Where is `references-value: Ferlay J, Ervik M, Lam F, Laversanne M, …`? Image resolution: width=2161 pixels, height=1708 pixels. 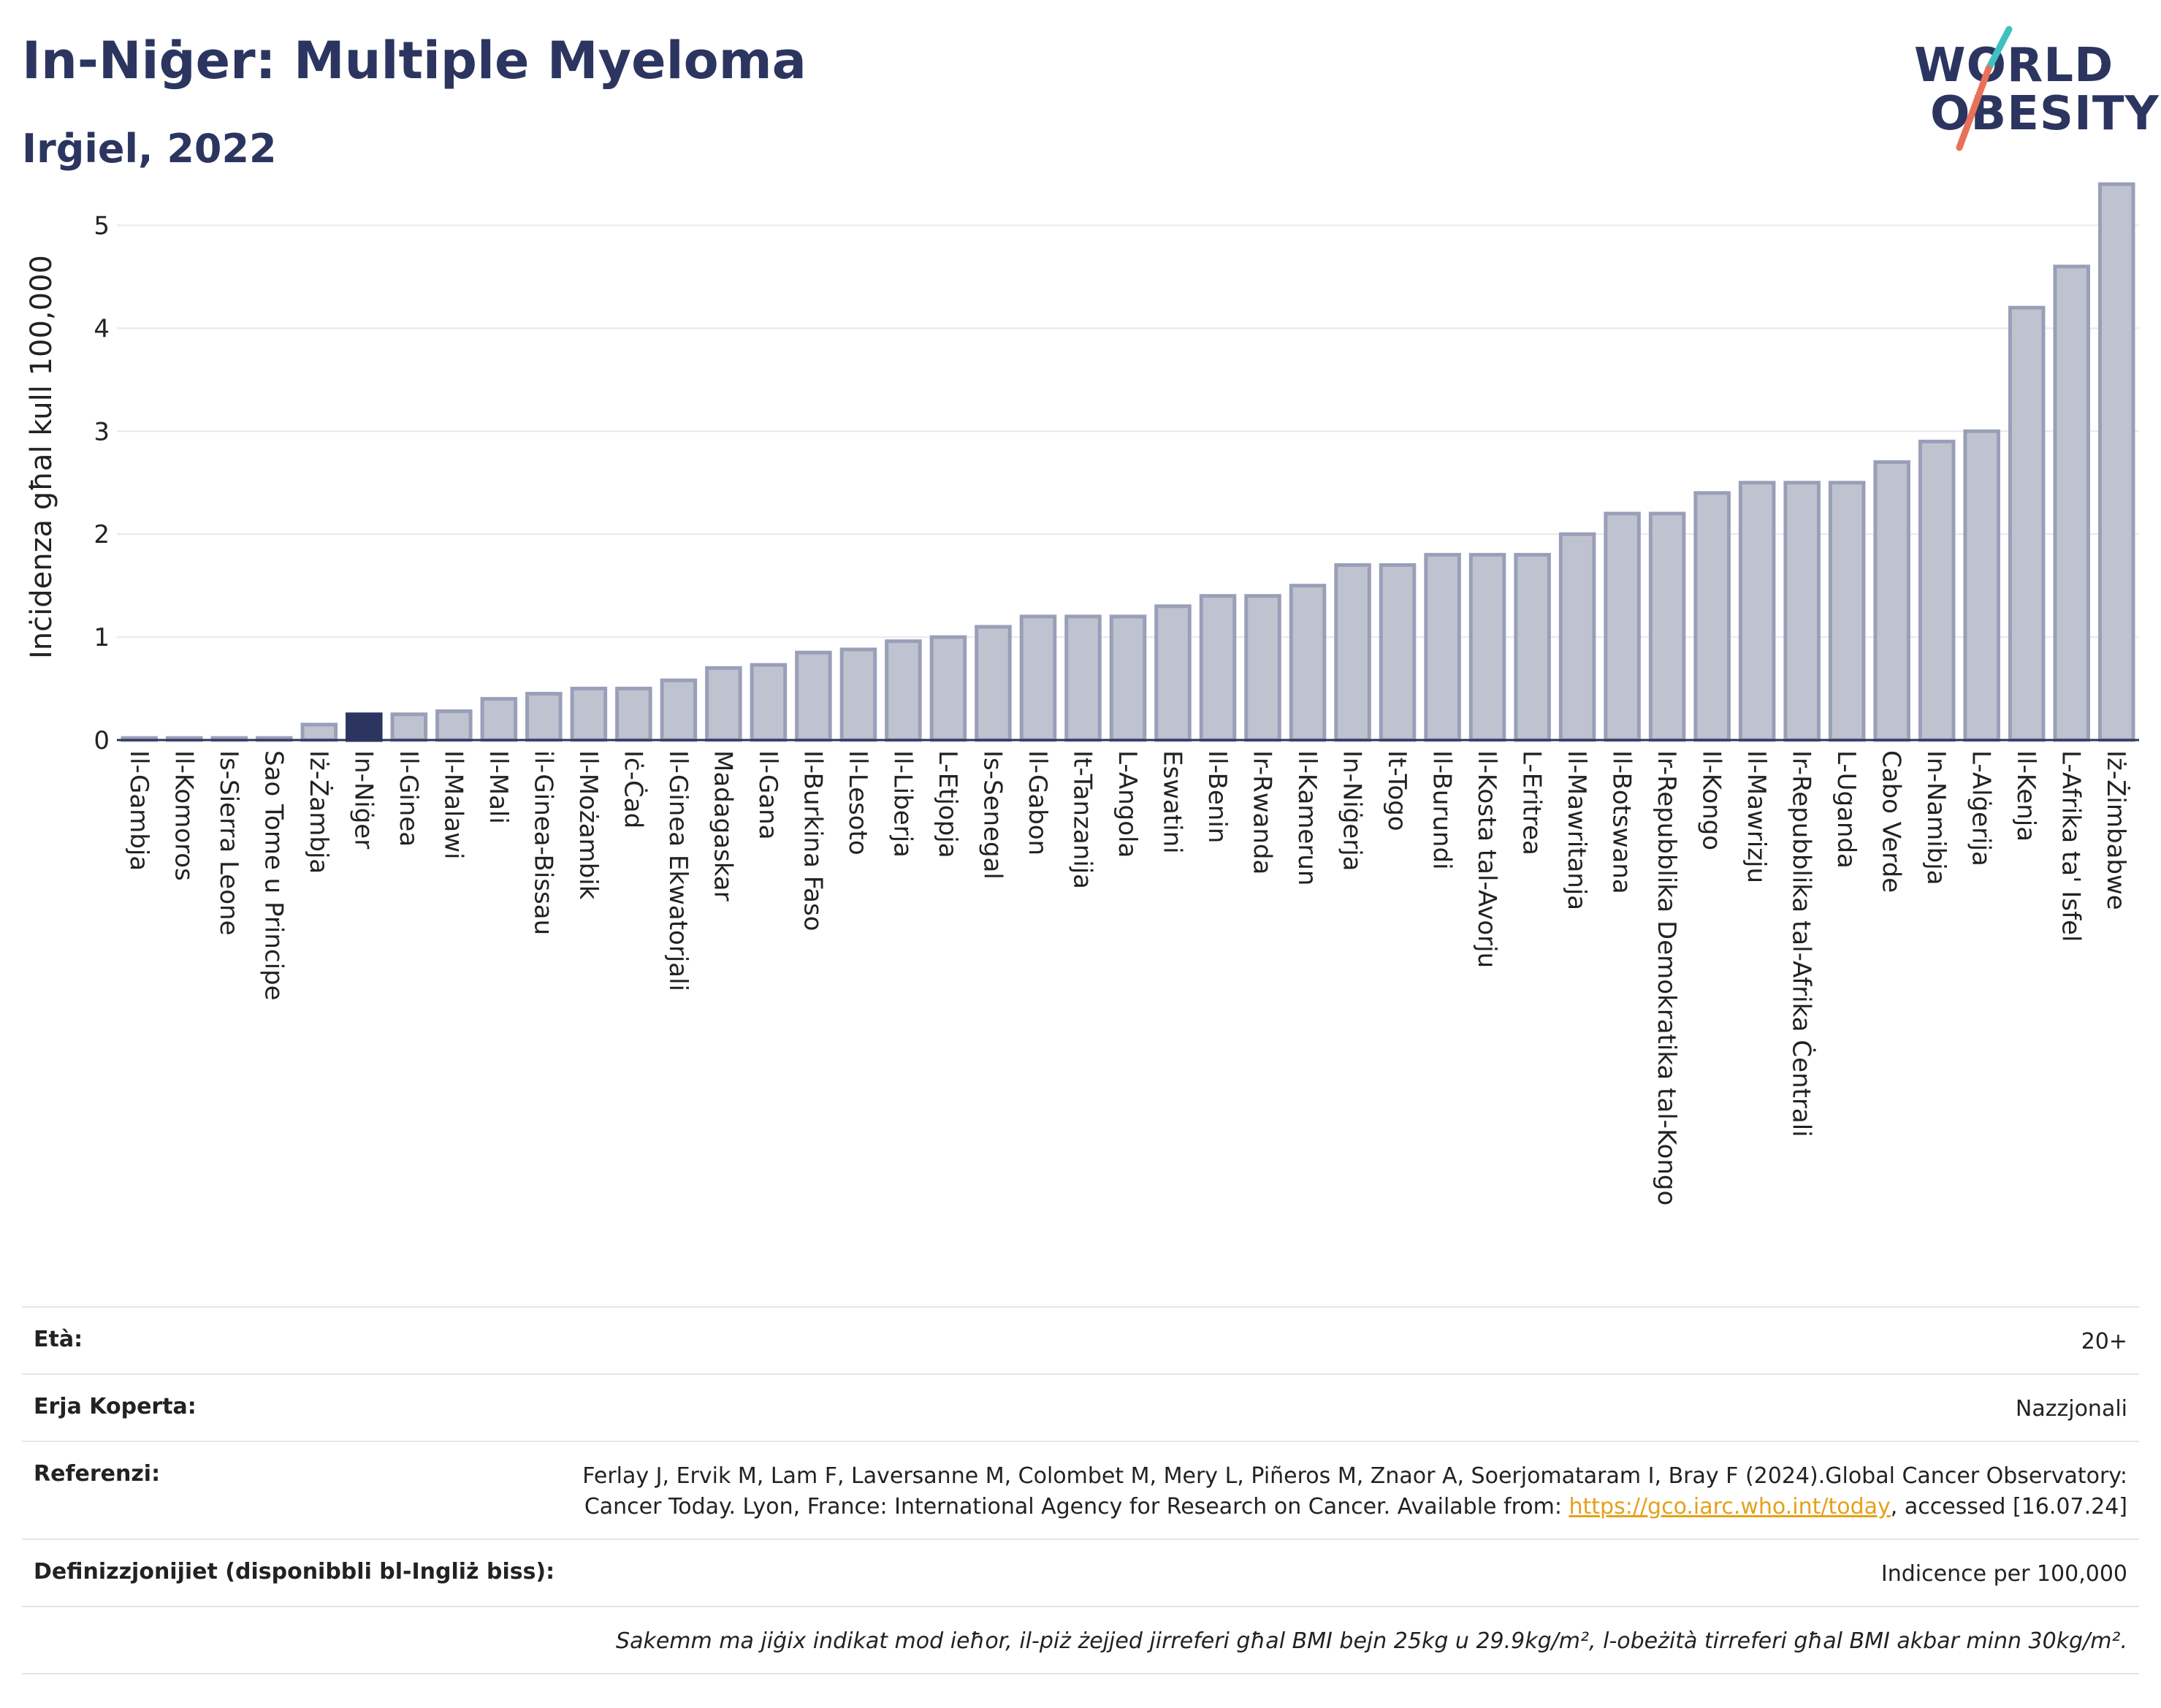
references-value: Ferlay J, Ervik M, Lam F, Laversanne M, … is located at coordinates (1324, 1491).